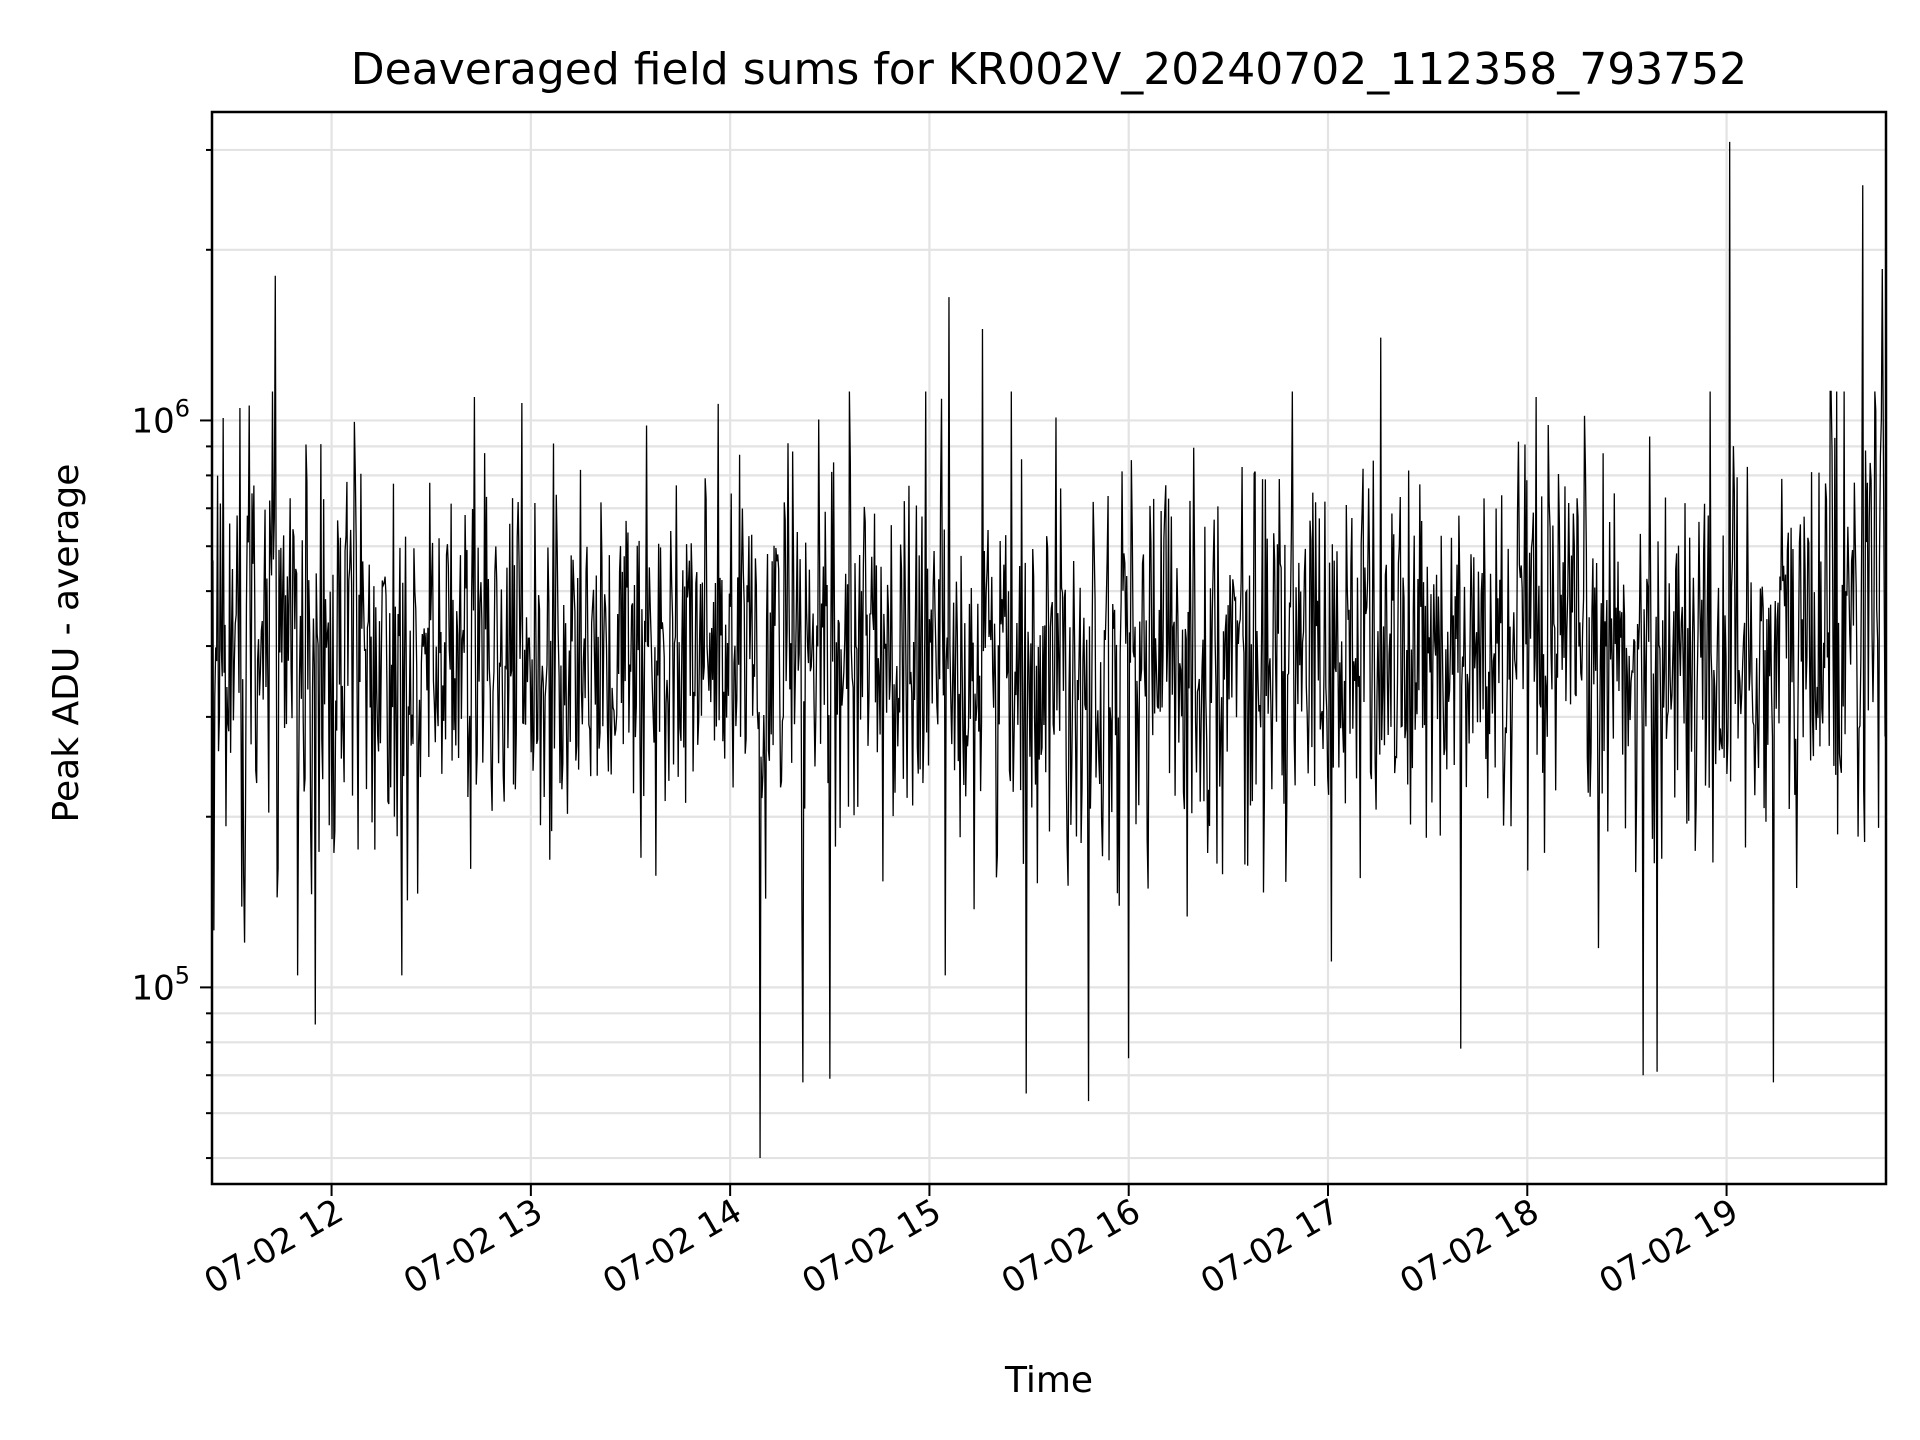 Image resolution: width=1920 pixels, height=1440 pixels. I want to click on y-axis-label: Peak ADU - average, so click(66, 643).